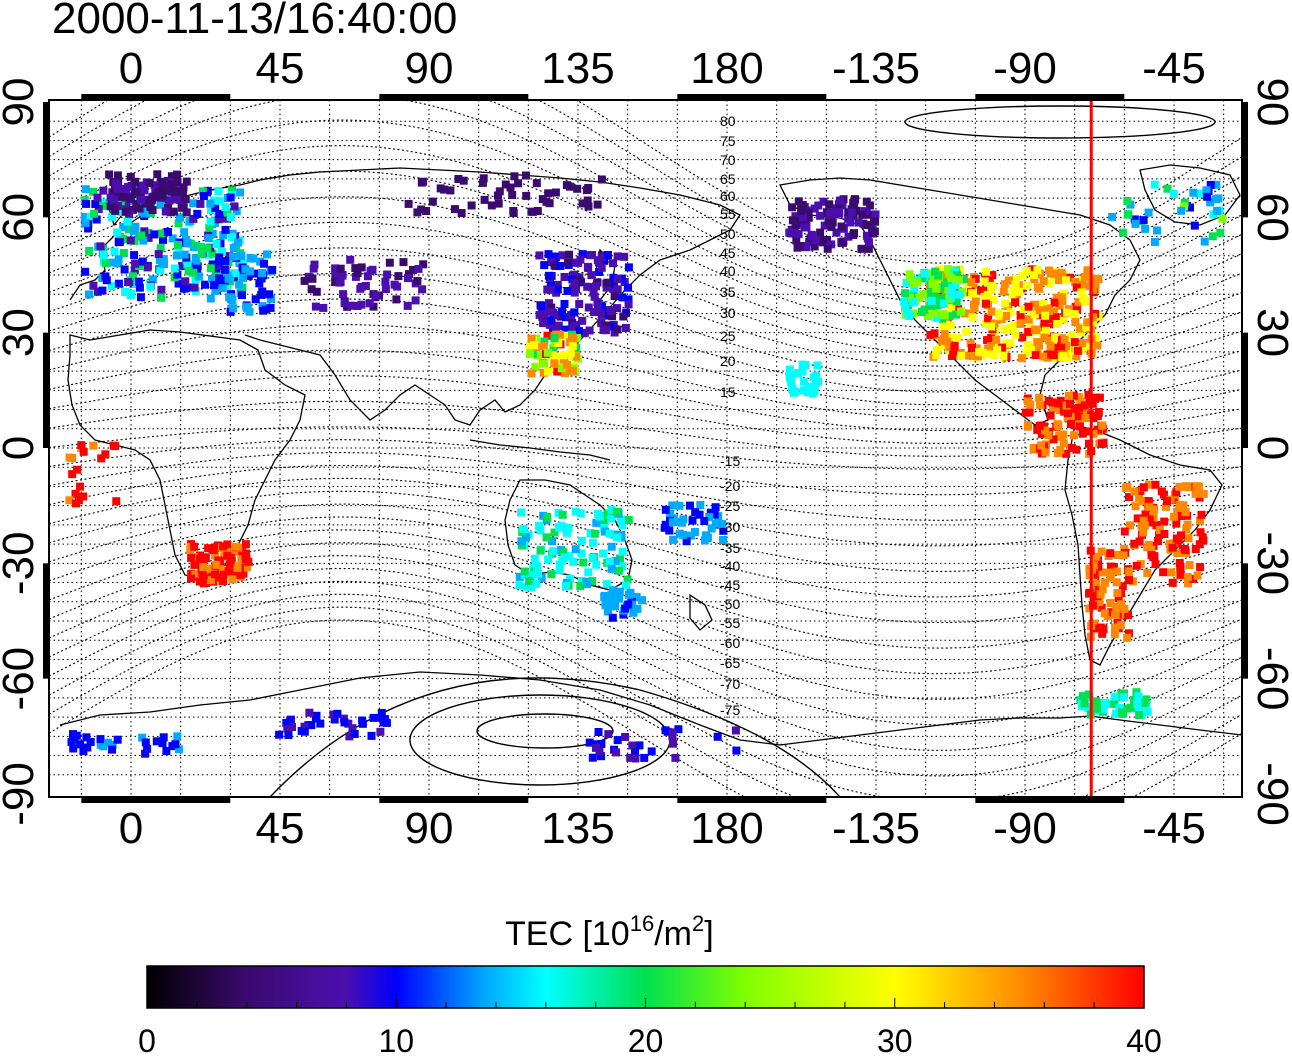  Describe the element at coordinates (646, 1040) in the screenshot. I see `colorbar-tick-label: 20` at that location.